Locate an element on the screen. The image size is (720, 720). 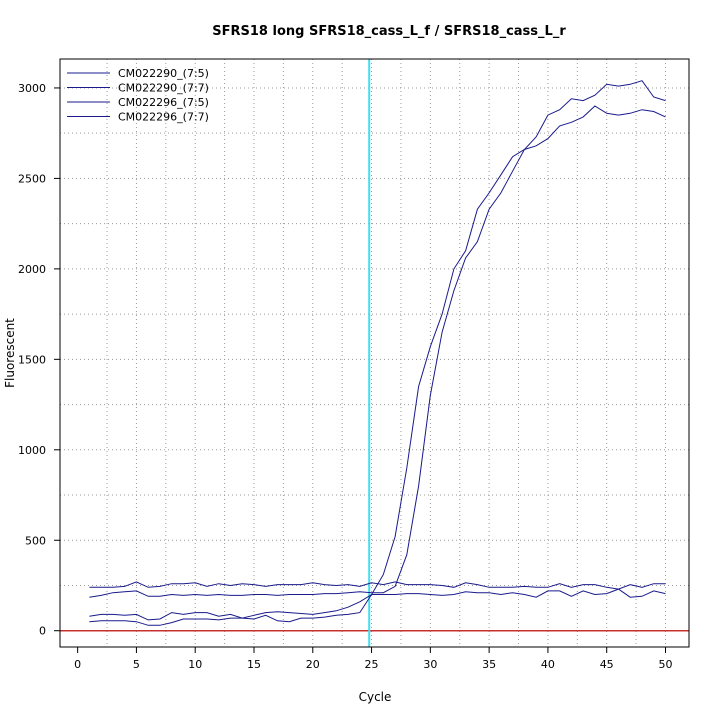
x-axis: 0 5 10 15 20 25 30 35 40 45 50 is located at coordinates (373, 658).